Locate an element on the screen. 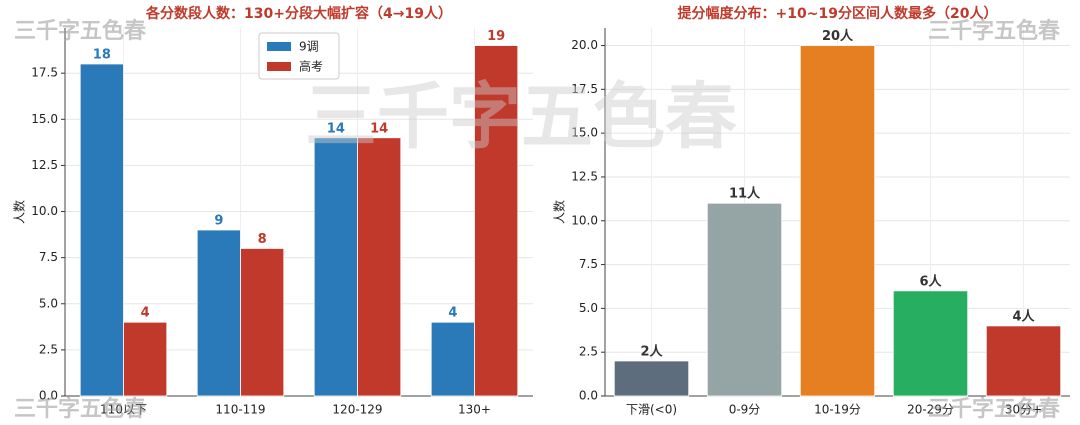  legend-label: 9调 is located at coordinates (309, 47).